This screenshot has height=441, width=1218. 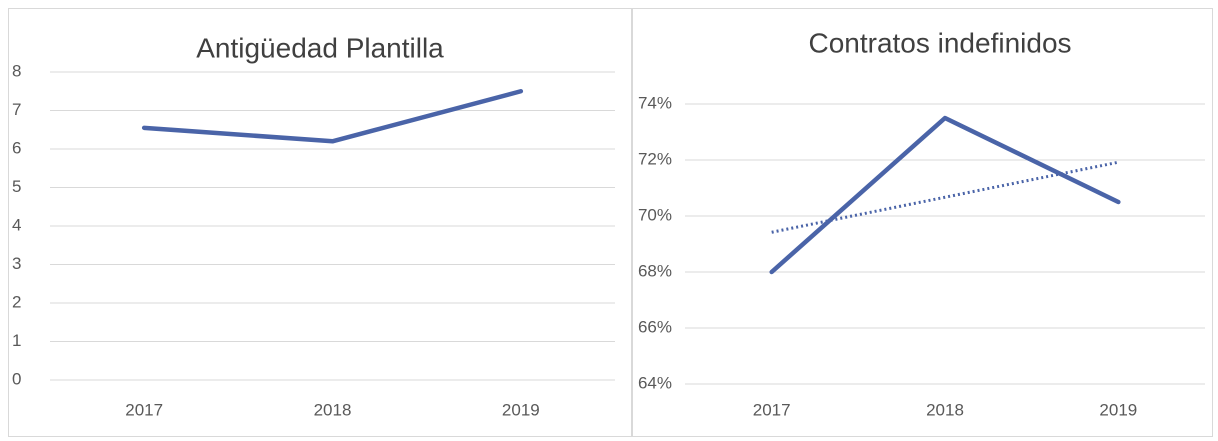 What do you see at coordinates (655, 214) in the screenshot?
I see `y-tick-label: 70%` at bounding box center [655, 214].